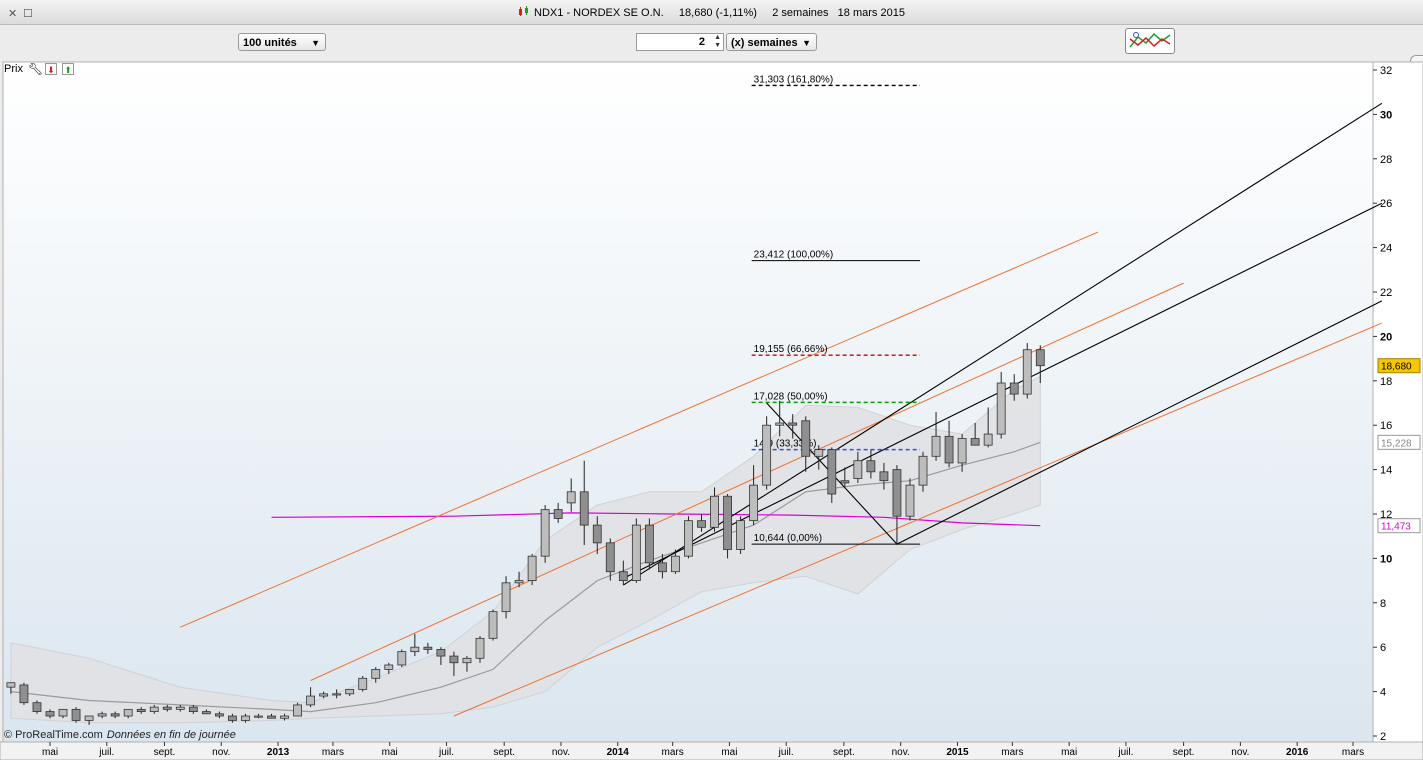  Describe the element at coordinates (51, 69) in the screenshot. I see `arrow-down-icon: ⬇` at that location.